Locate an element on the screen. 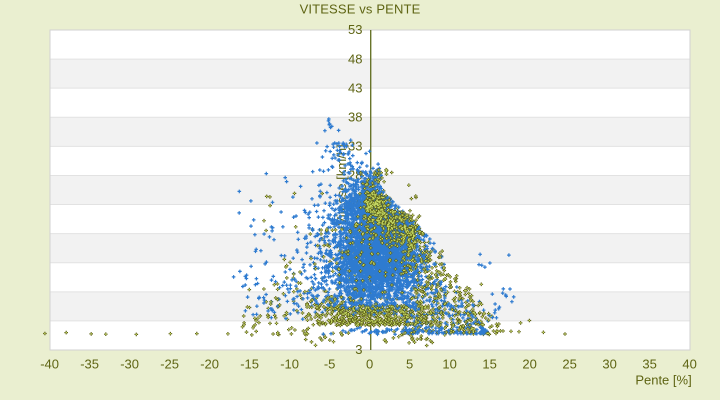 The image size is (720, 400). svg-text: 5 is located at coordinates (409, 364).